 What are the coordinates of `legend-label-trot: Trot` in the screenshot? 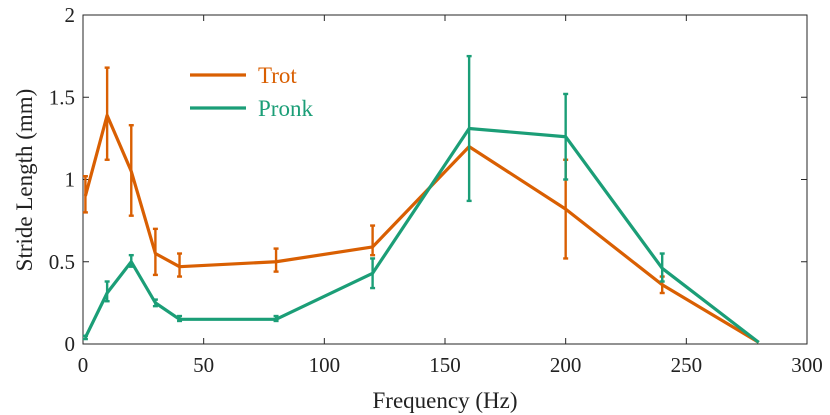 It's located at (277, 75).